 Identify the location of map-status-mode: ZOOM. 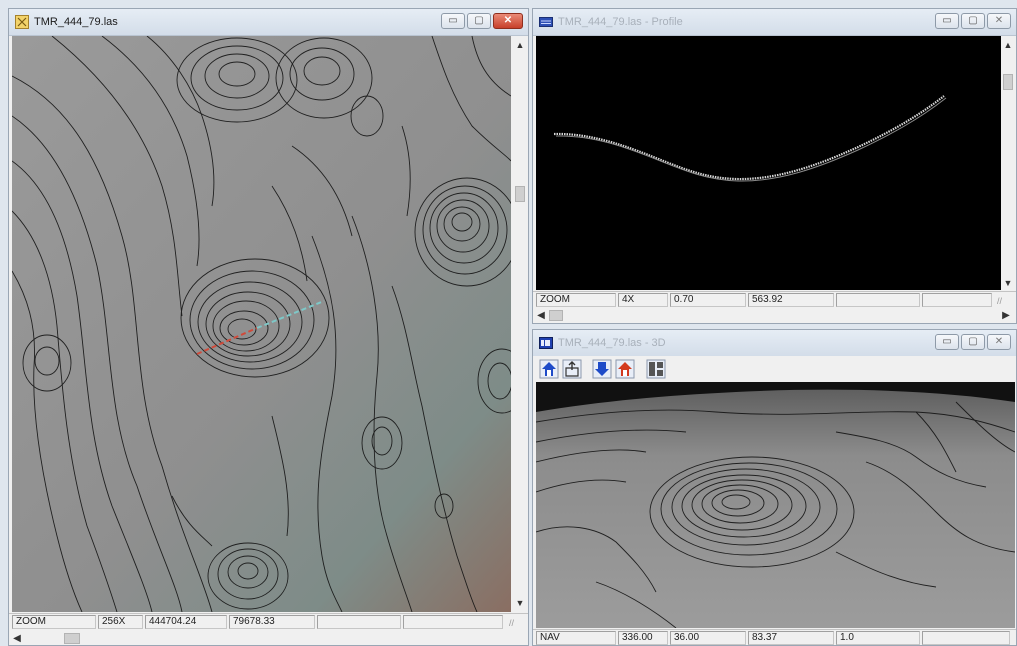
(54, 622).